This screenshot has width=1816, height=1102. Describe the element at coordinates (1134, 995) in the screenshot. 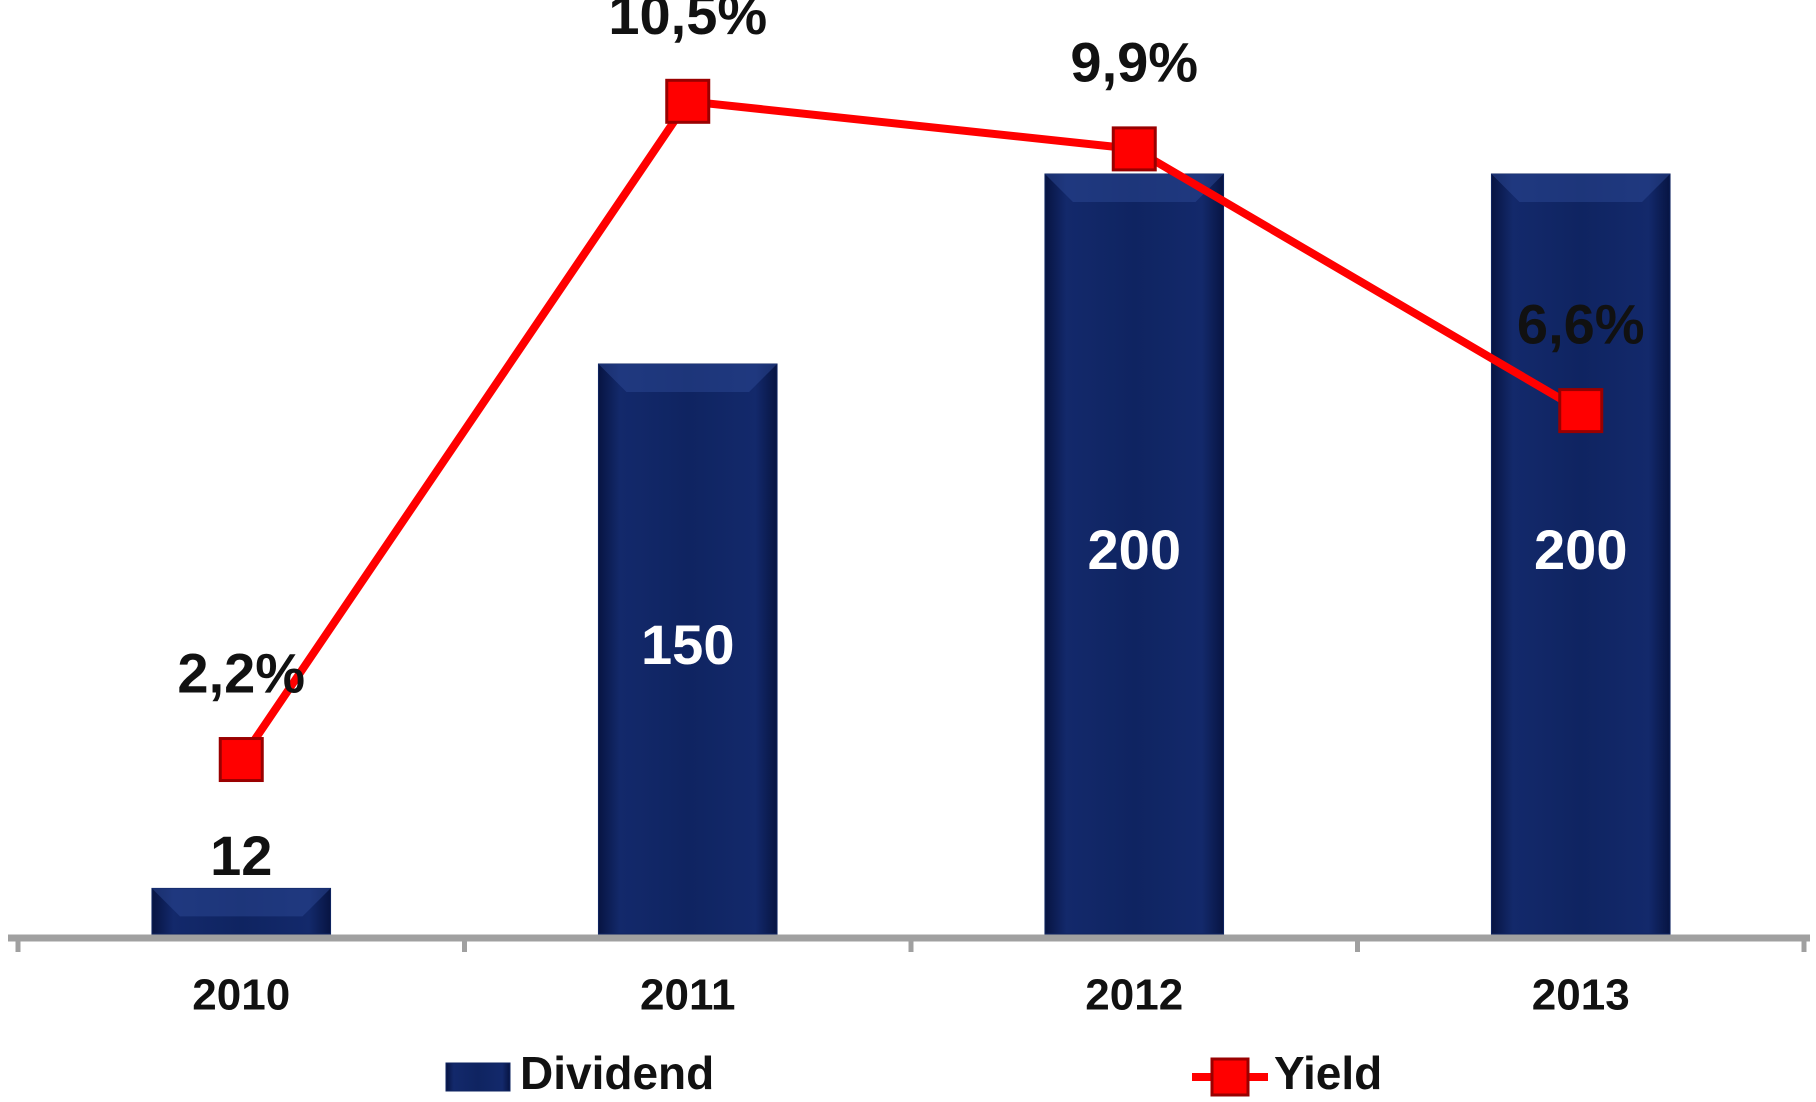

I see `x-tick-label: 2012` at that location.